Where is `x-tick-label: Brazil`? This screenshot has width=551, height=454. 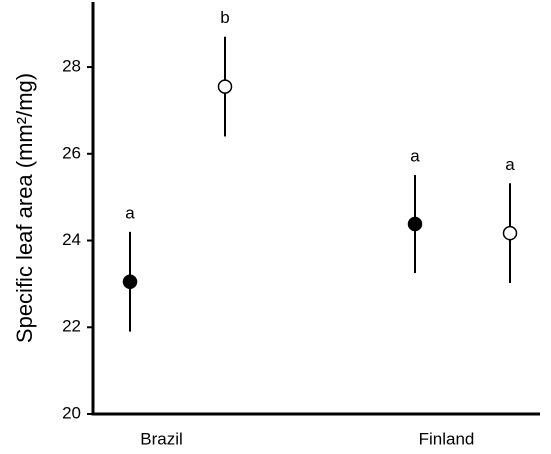
x-tick-label: Brazil is located at coordinates (161, 438).